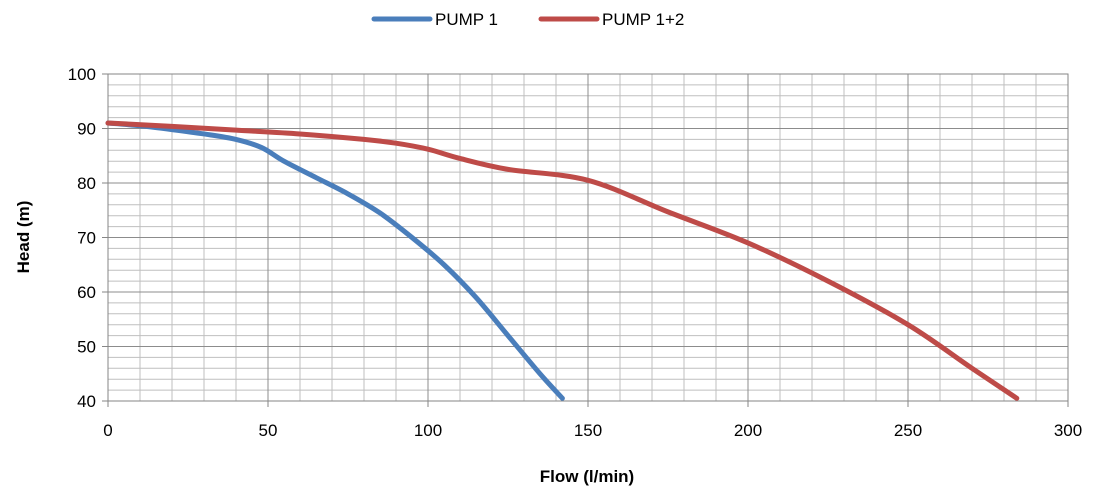 The width and height of the screenshot is (1095, 493). I want to click on x-tick-label: 50, so click(268, 430).